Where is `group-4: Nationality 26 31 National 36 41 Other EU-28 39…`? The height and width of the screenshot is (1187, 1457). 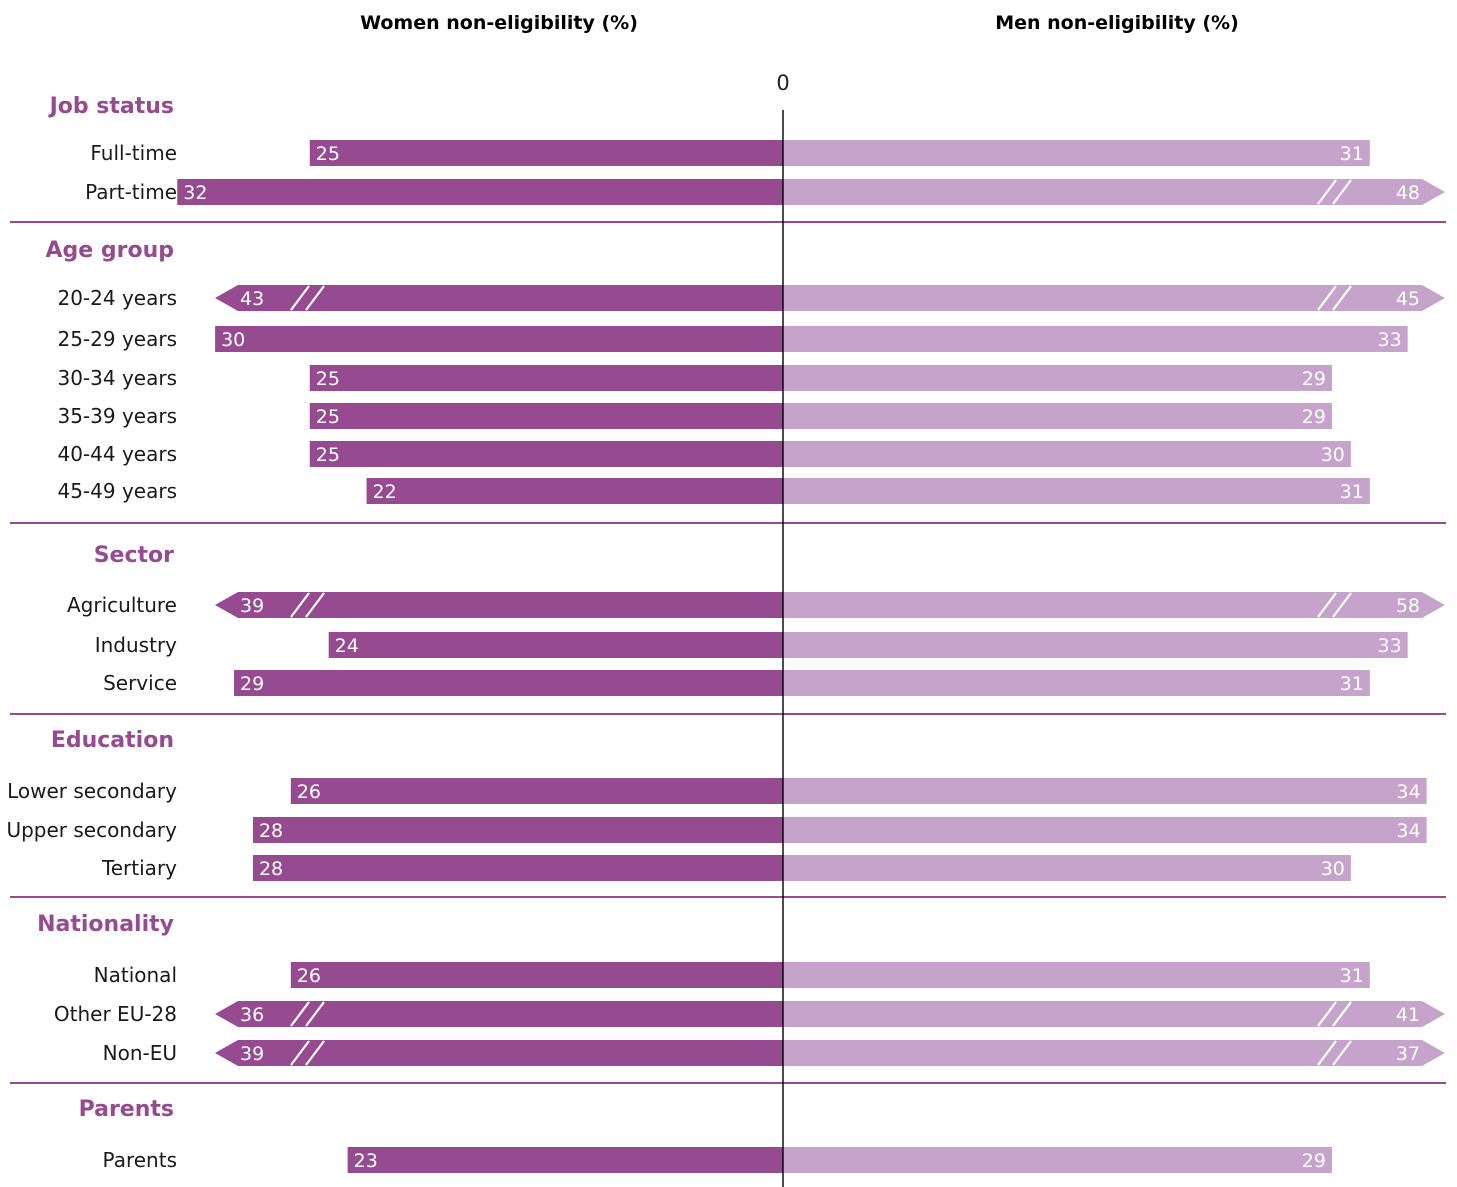 group-4: Nationality 26 31 National 36 41 Other EU-28 39… is located at coordinates (741, 989).